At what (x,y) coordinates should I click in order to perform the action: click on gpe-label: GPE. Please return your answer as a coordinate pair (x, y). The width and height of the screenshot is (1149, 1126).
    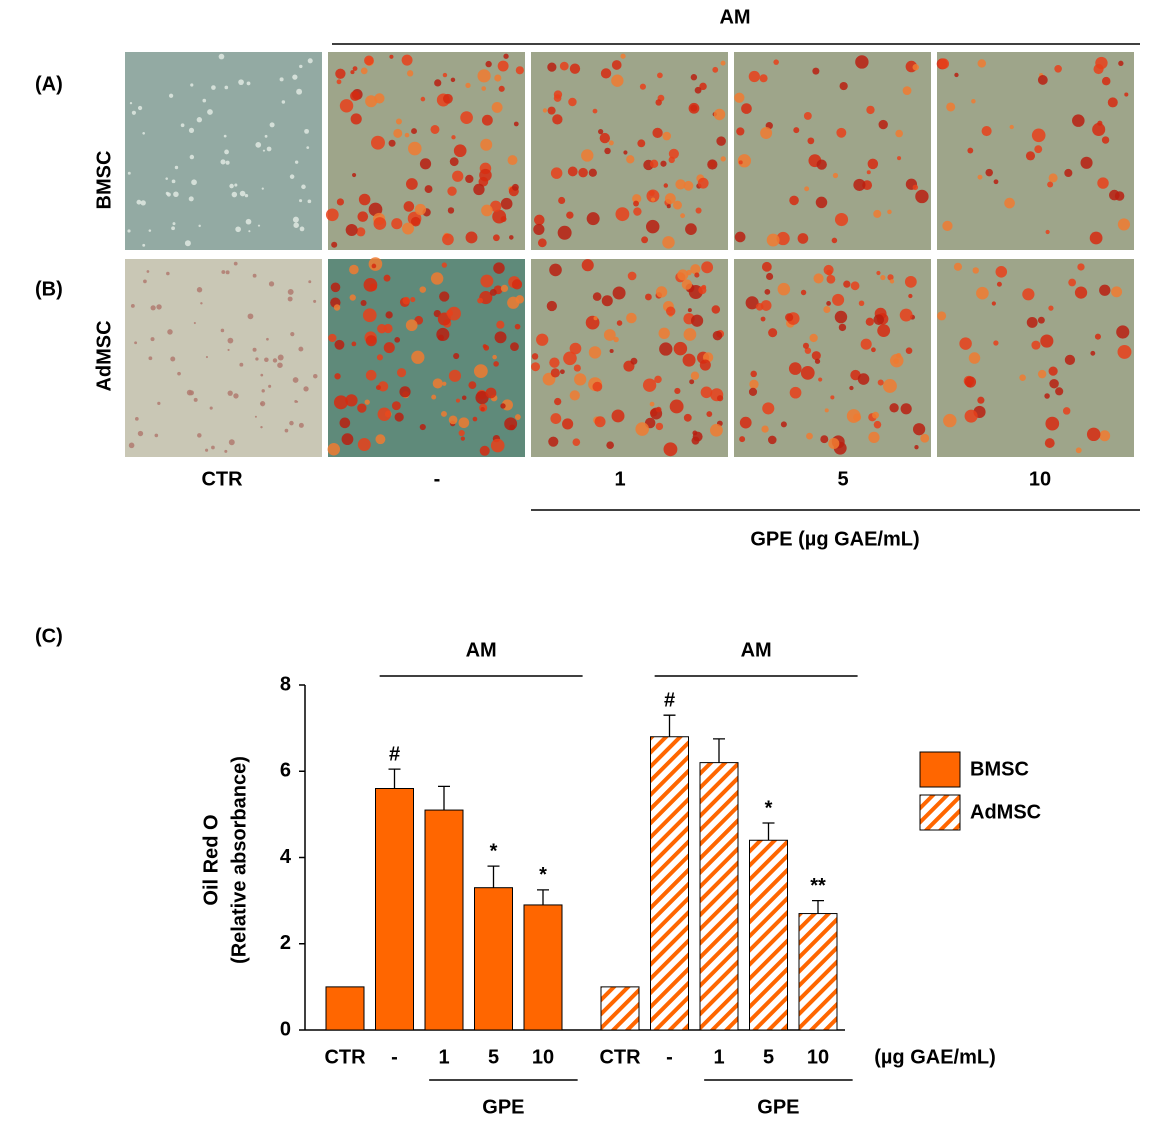
    Looking at the image, I should click on (503, 1107).